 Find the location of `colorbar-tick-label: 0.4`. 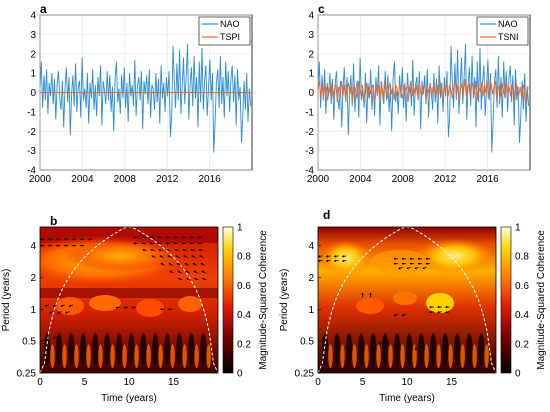

colorbar-tick-label: 0.4 is located at coordinates (522, 315).